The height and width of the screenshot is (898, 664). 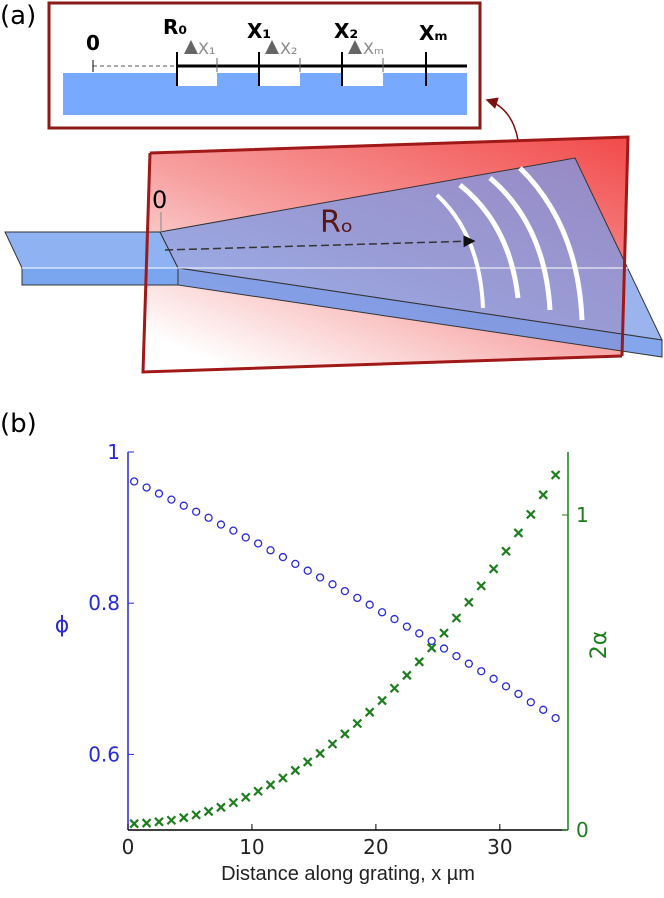 I want to click on inset-position: X₁, so click(x=259, y=31).